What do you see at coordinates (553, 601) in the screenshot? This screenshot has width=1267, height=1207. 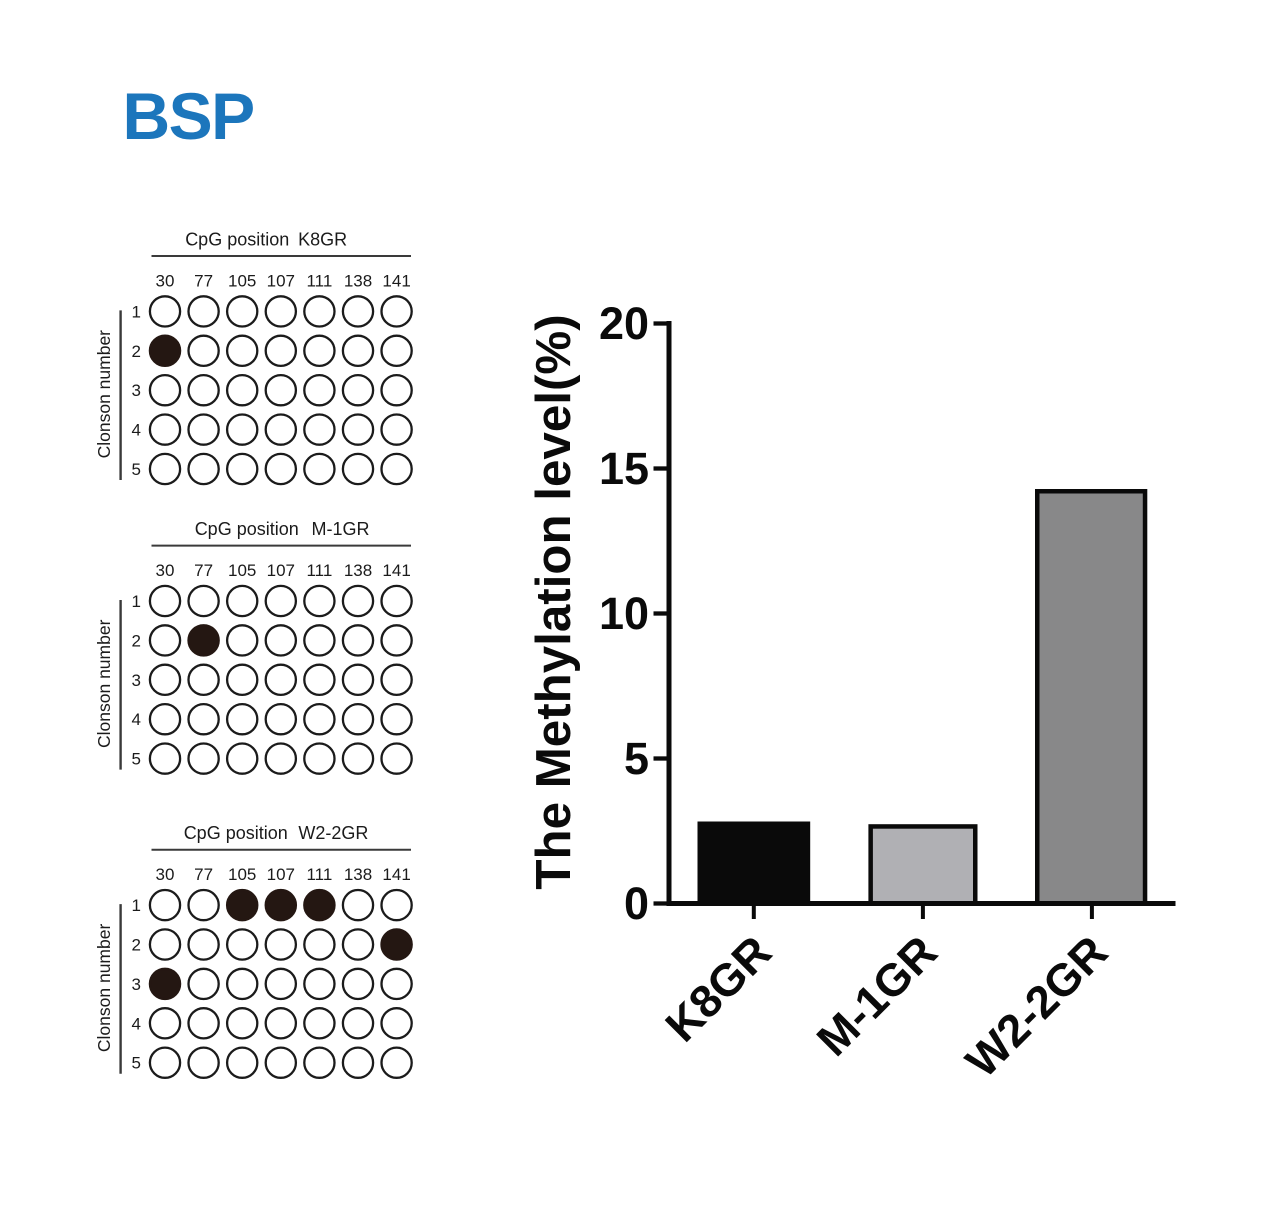 I see `svg-text: The Methylation level(%)` at bounding box center [553, 601].